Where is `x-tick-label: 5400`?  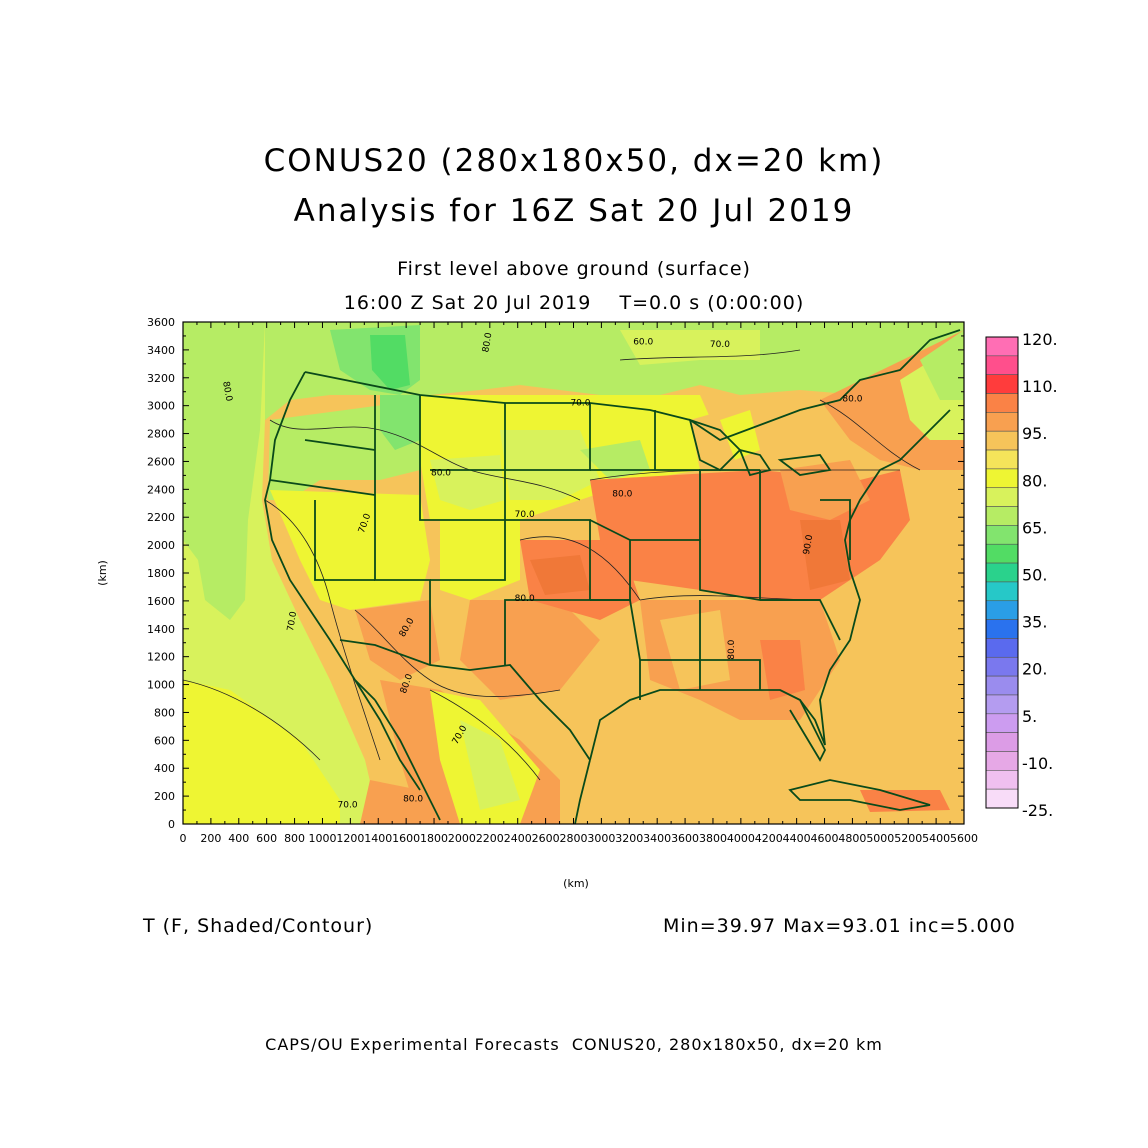
x-tick-label: 5400 is located at coordinates (936, 838).